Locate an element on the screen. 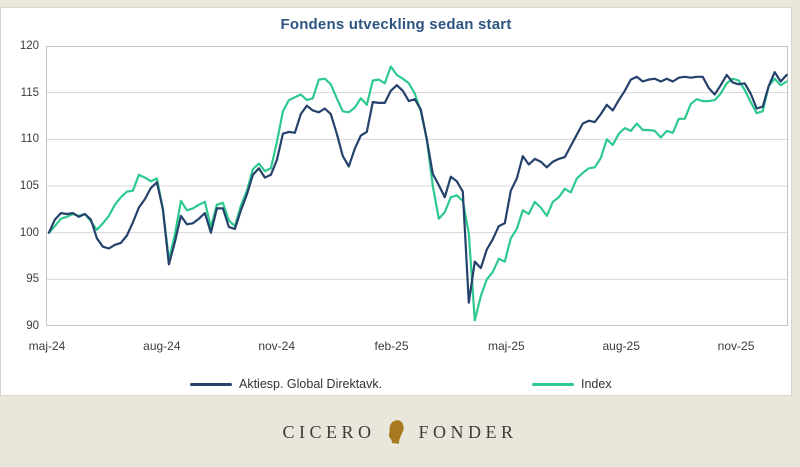 The height and width of the screenshot is (467, 800). legend: Aktiesp. Global Direktavk. Index is located at coordinates (396, 384).